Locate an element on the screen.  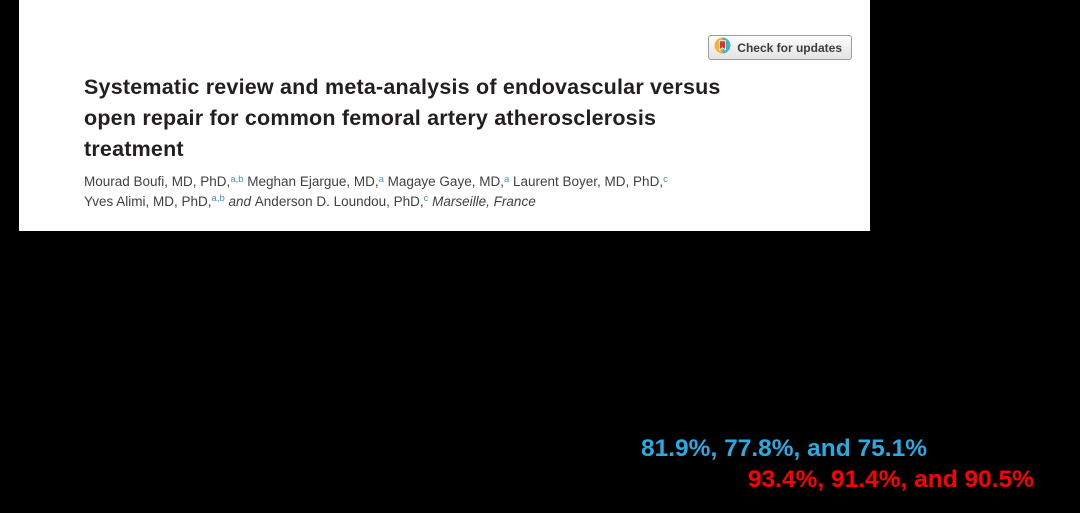
author-name: Laurent Boyer, MD, PhD, is located at coordinates (586, 181).